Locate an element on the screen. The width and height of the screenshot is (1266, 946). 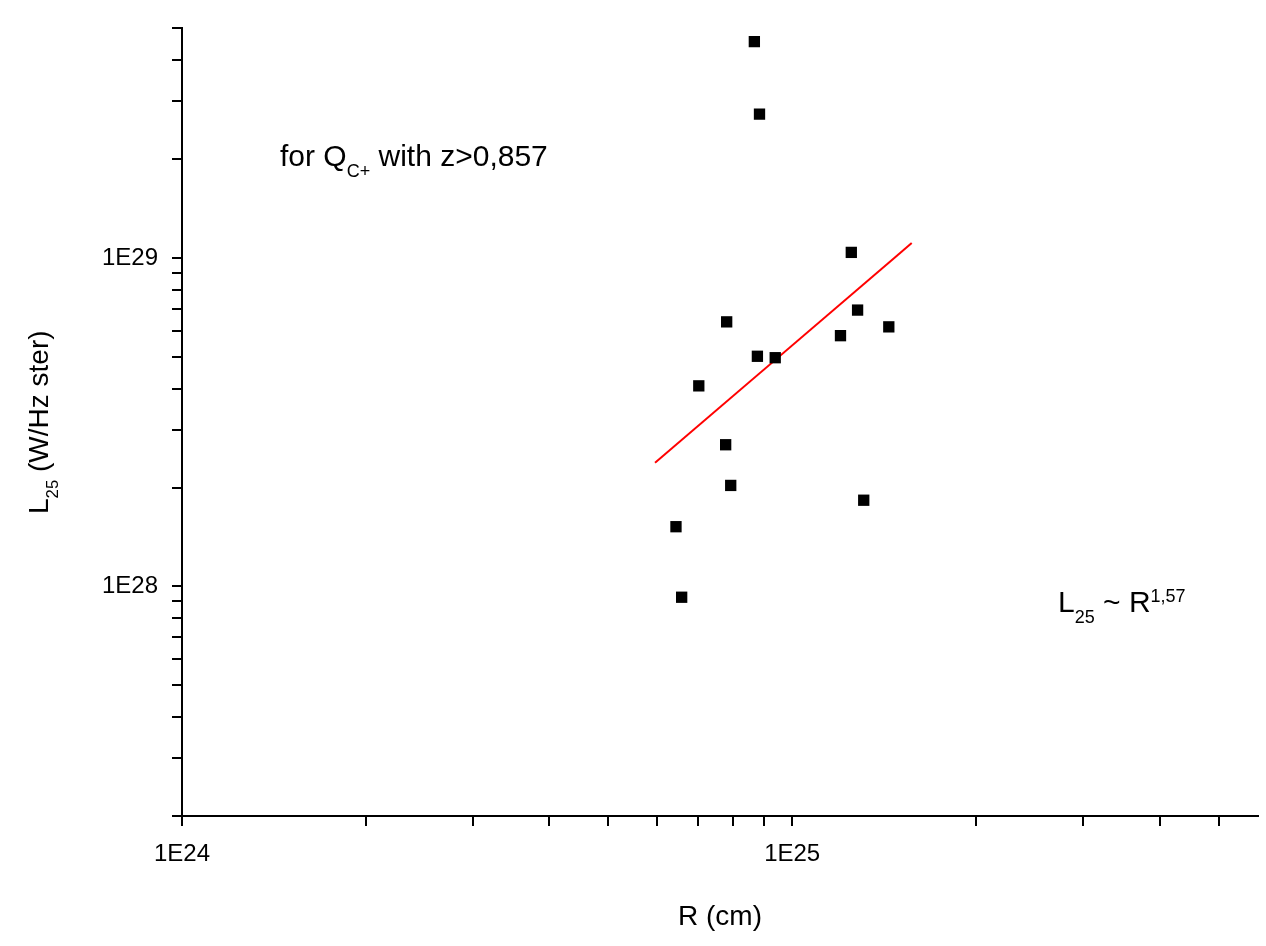
y-axis-title: L25 (W/Hz ster) is located at coordinates (42, 422).